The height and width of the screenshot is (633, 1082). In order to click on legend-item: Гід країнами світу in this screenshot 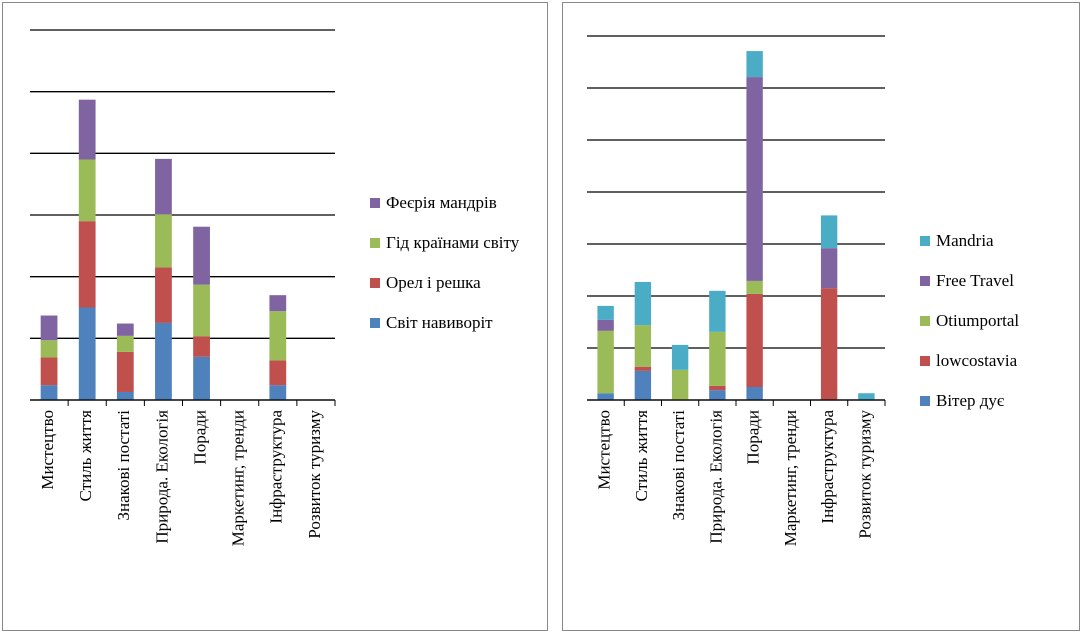, I will do `click(455, 243)`.